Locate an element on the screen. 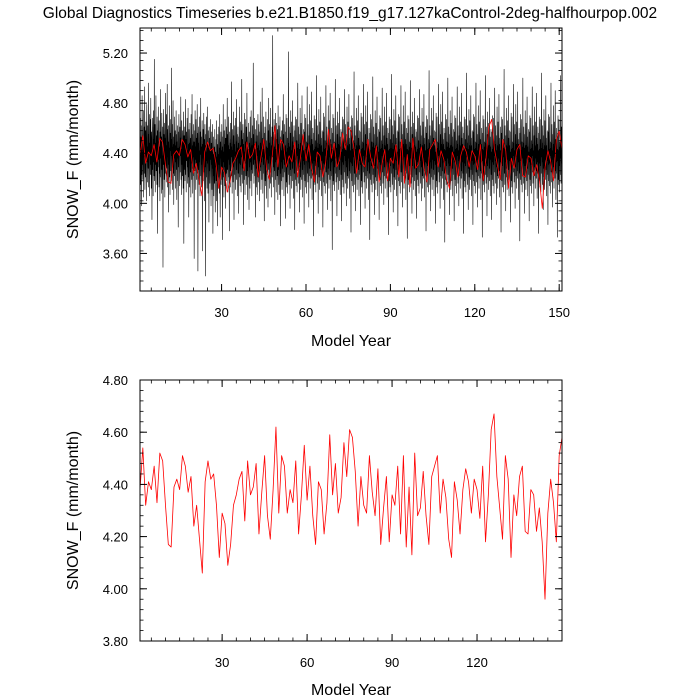 This screenshot has height=700, width=700. top-y-tick-label: 3.60 is located at coordinates (115, 253).